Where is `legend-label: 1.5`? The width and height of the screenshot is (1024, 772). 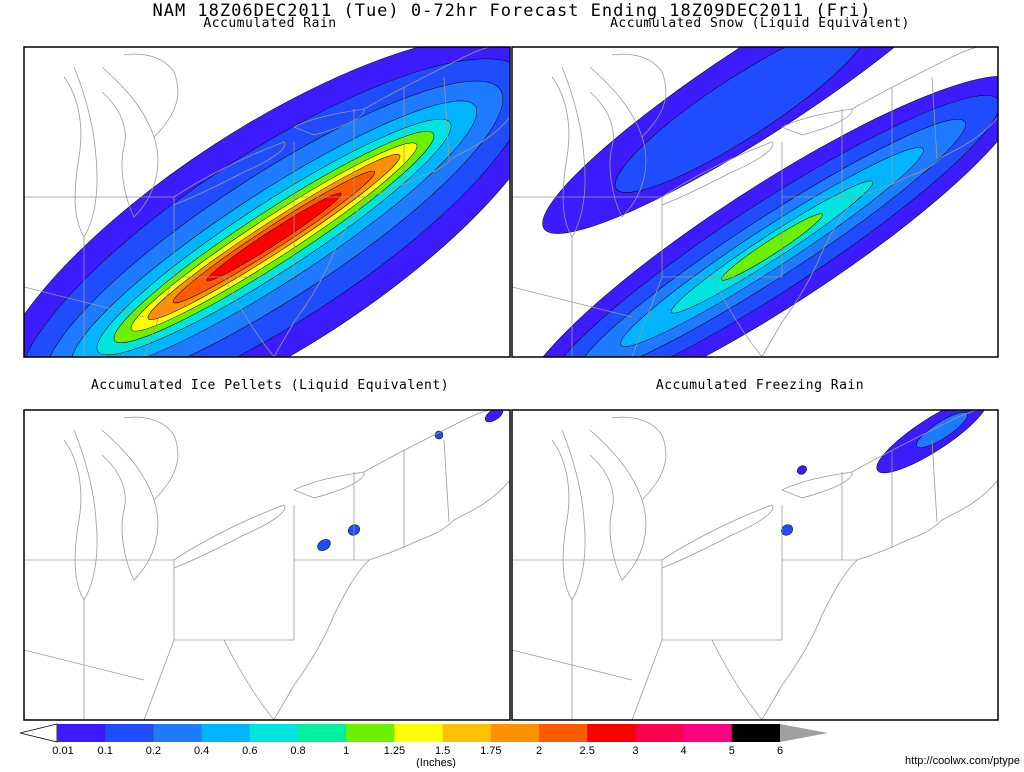 legend-label: 1.5 is located at coordinates (442, 751).